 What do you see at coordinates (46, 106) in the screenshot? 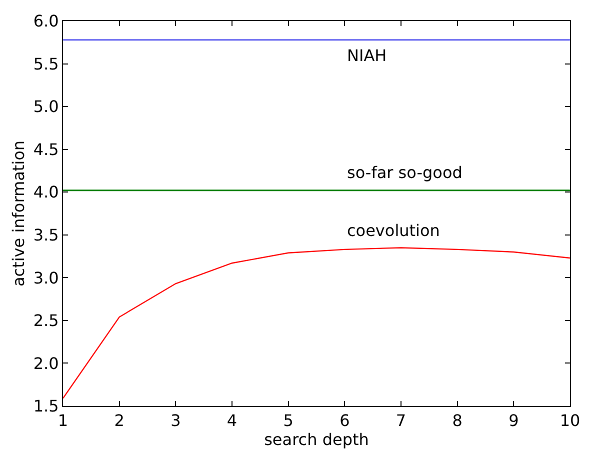
I see `y-tick-label: 5.0` at bounding box center [46, 106].